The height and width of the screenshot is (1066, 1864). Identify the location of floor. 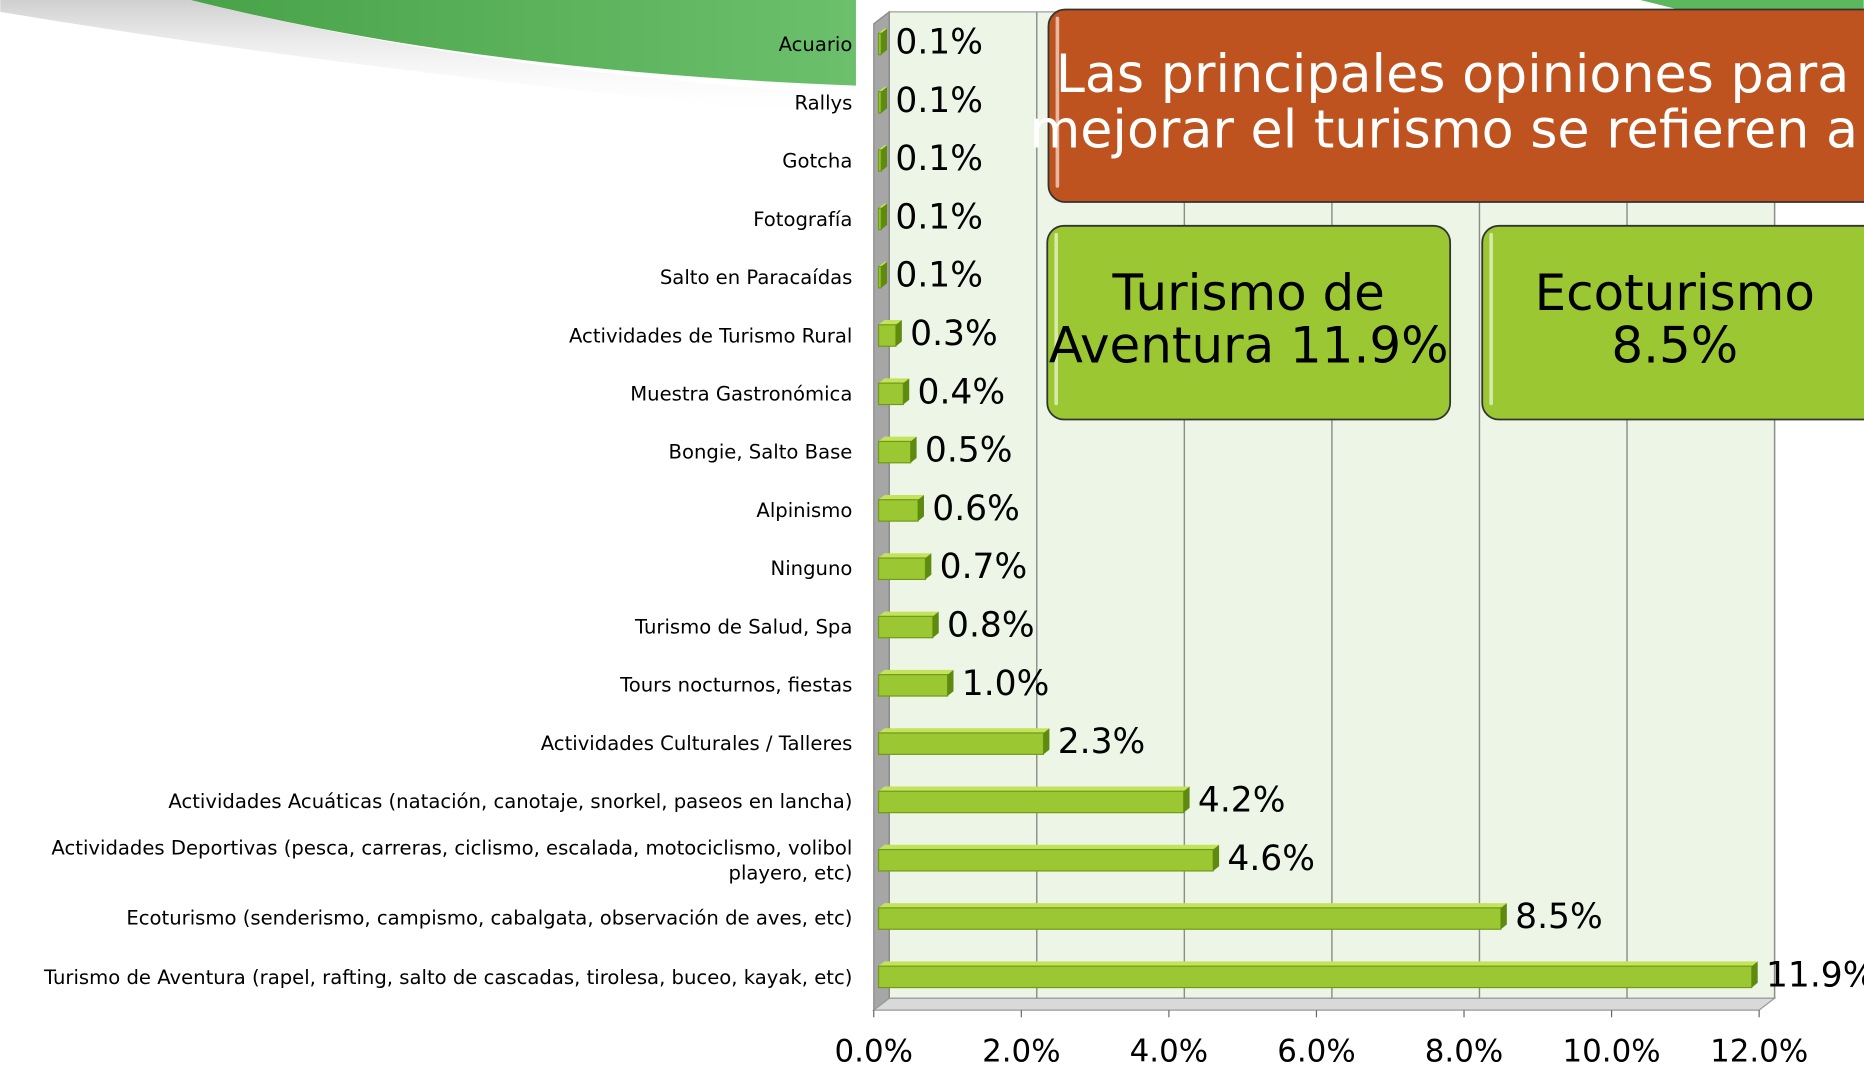
(1324, 1004).